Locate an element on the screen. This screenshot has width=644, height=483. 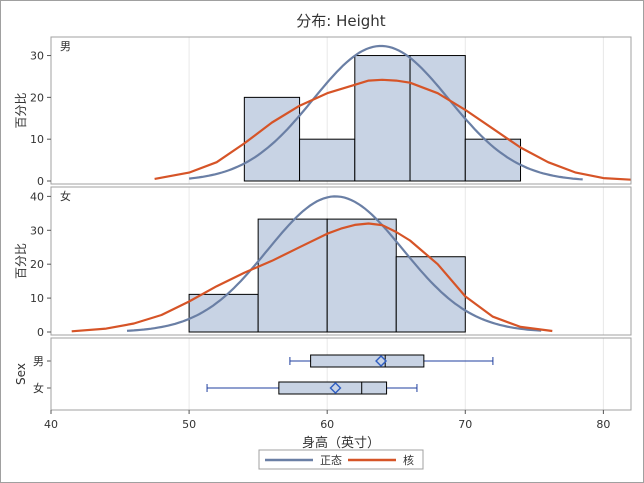
x-tick-label: 40 is located at coordinates (51, 424).